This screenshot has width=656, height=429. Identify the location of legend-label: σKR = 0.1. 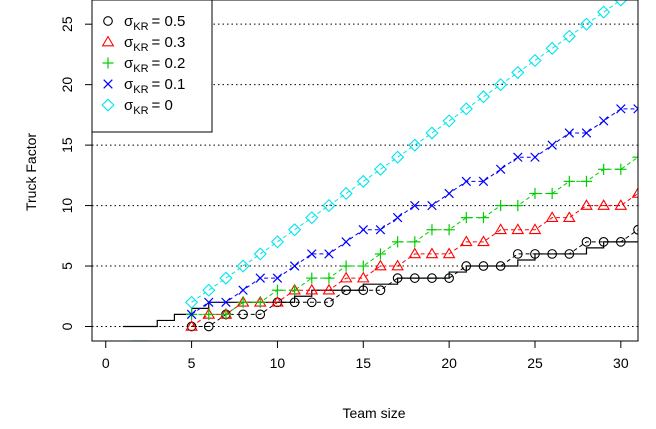
(154, 86).